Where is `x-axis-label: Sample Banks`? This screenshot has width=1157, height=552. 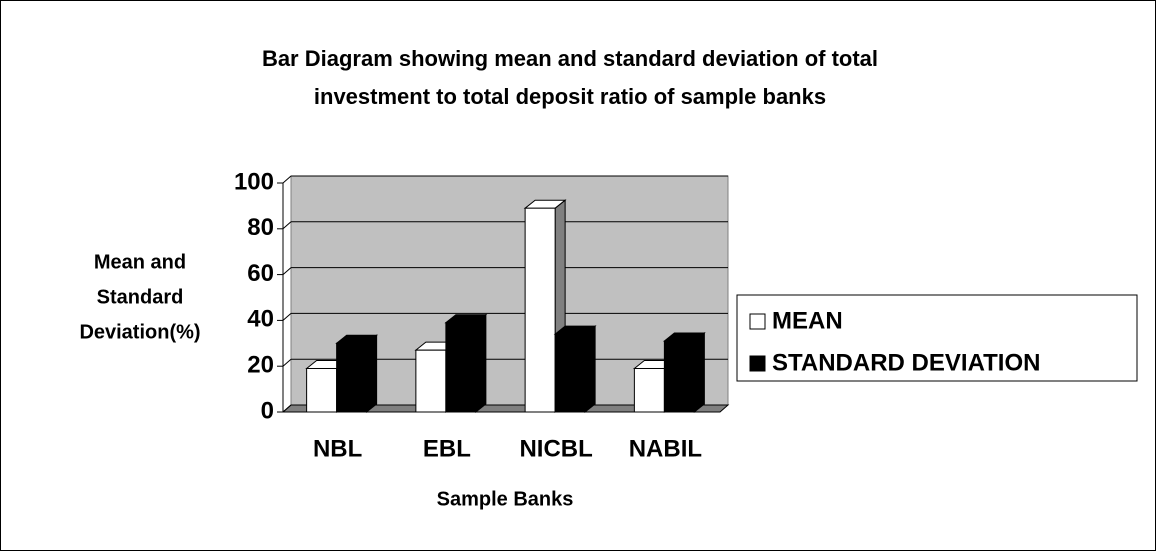 x-axis-label: Sample Banks is located at coordinates (505, 499).